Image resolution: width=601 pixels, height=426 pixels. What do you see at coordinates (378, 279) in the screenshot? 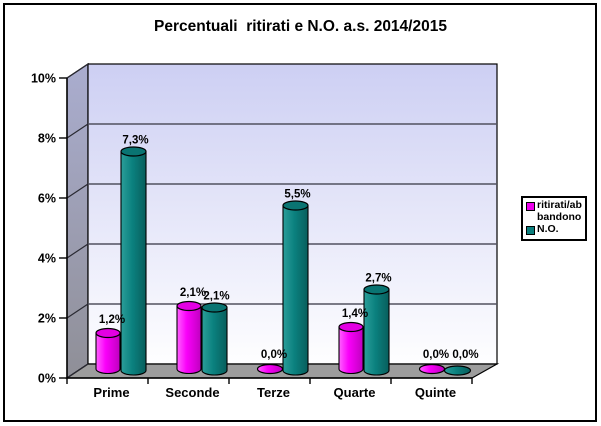
I see `value-label: 2,7%` at bounding box center [378, 279].